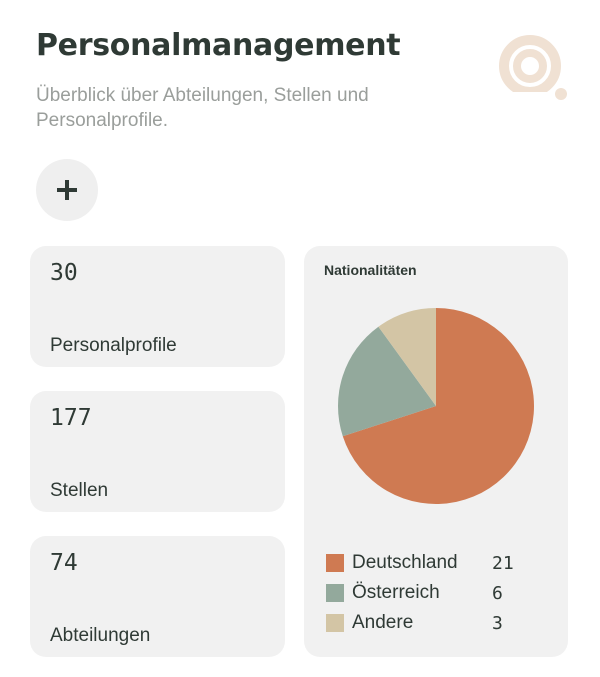  Describe the element at coordinates (157, 596) in the screenshot. I see `stat-card-abteilungen: 74 Abteilungen` at that location.